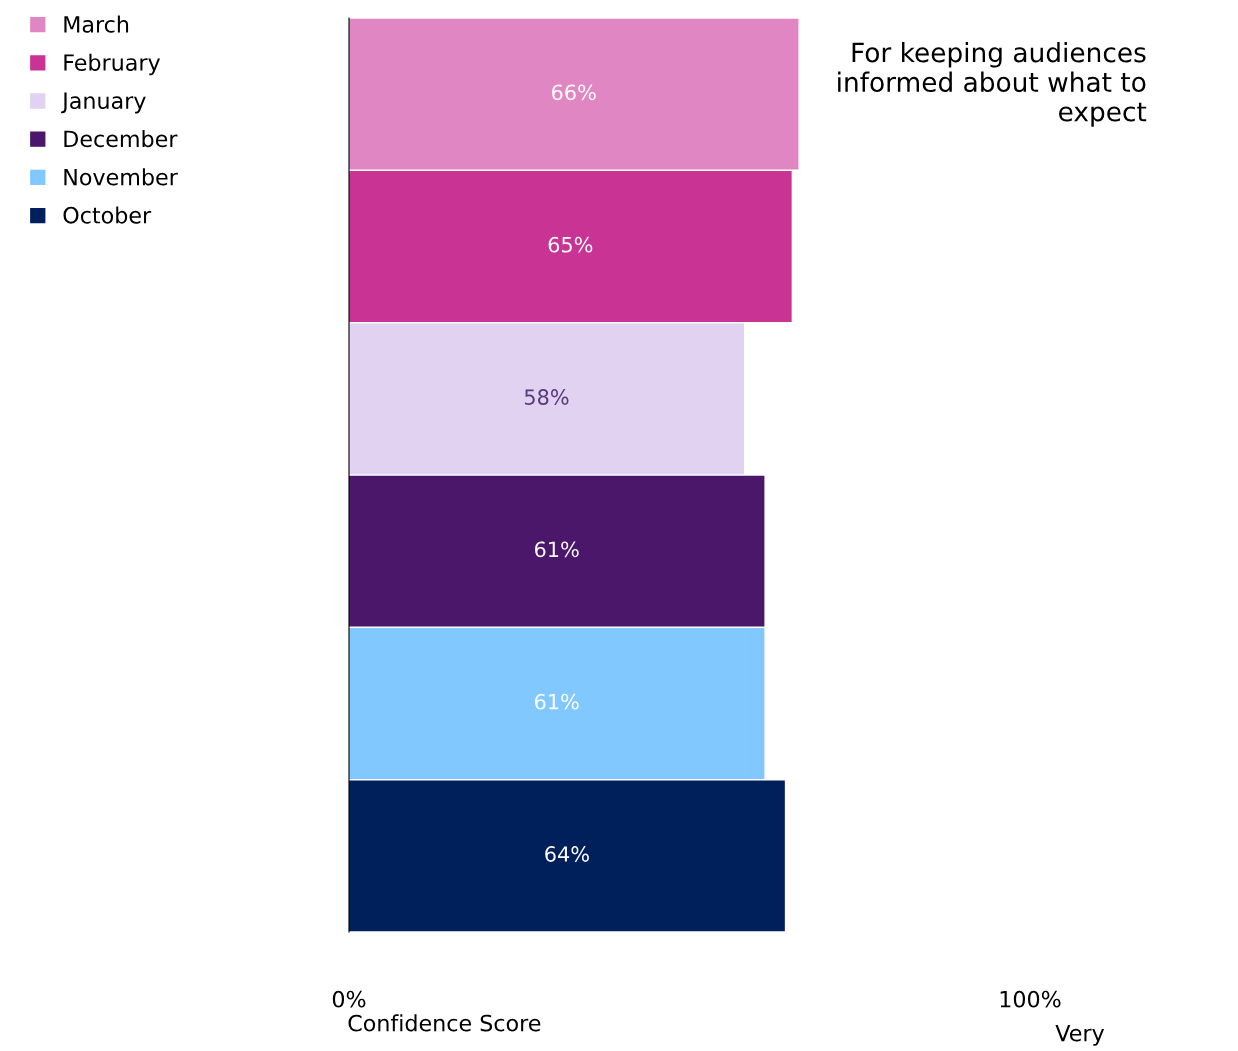  Describe the element at coordinates (112, 64) in the screenshot. I see `legend-label: February` at that location.